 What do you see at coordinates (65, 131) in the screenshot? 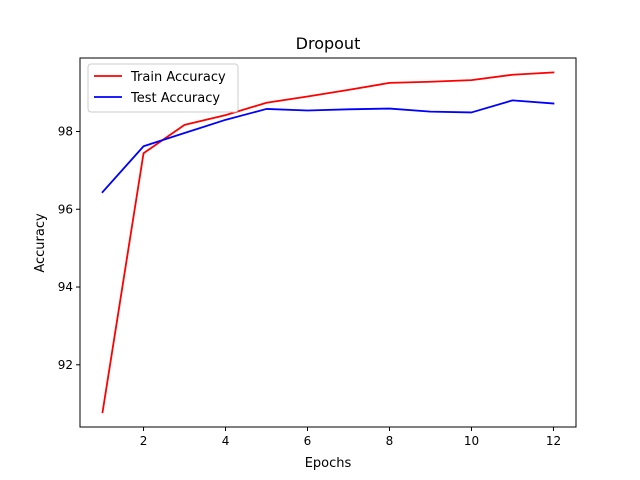
I see `y-tick-label: 98` at bounding box center [65, 131].